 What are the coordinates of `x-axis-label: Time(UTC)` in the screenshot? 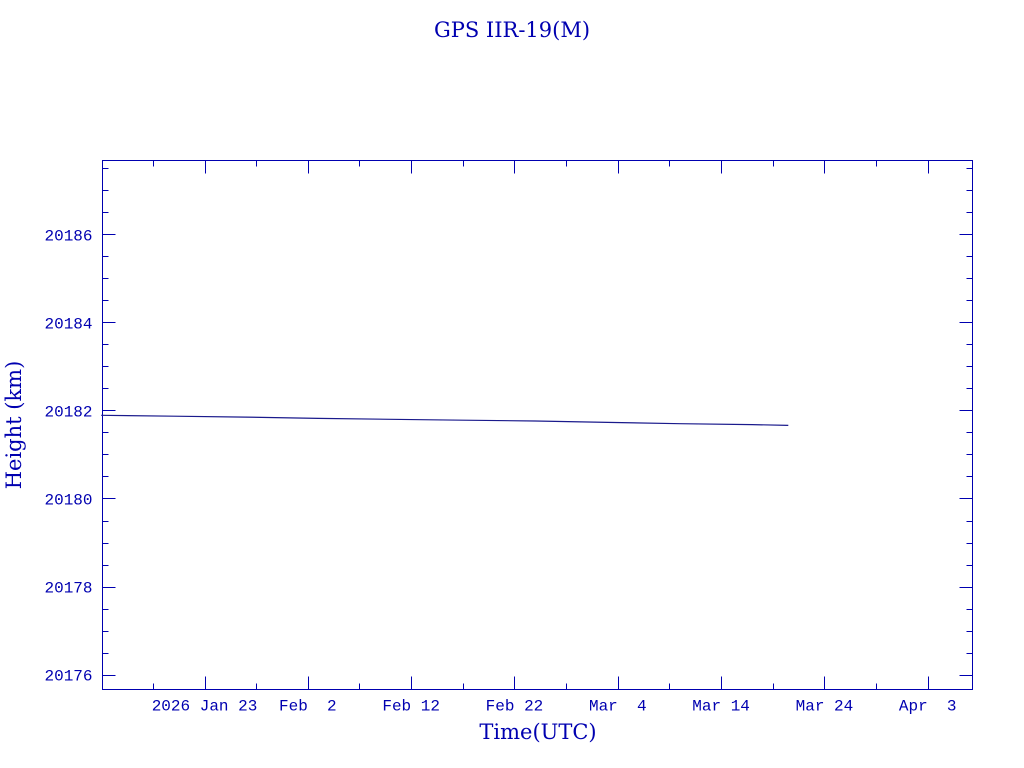 It's located at (537, 732).